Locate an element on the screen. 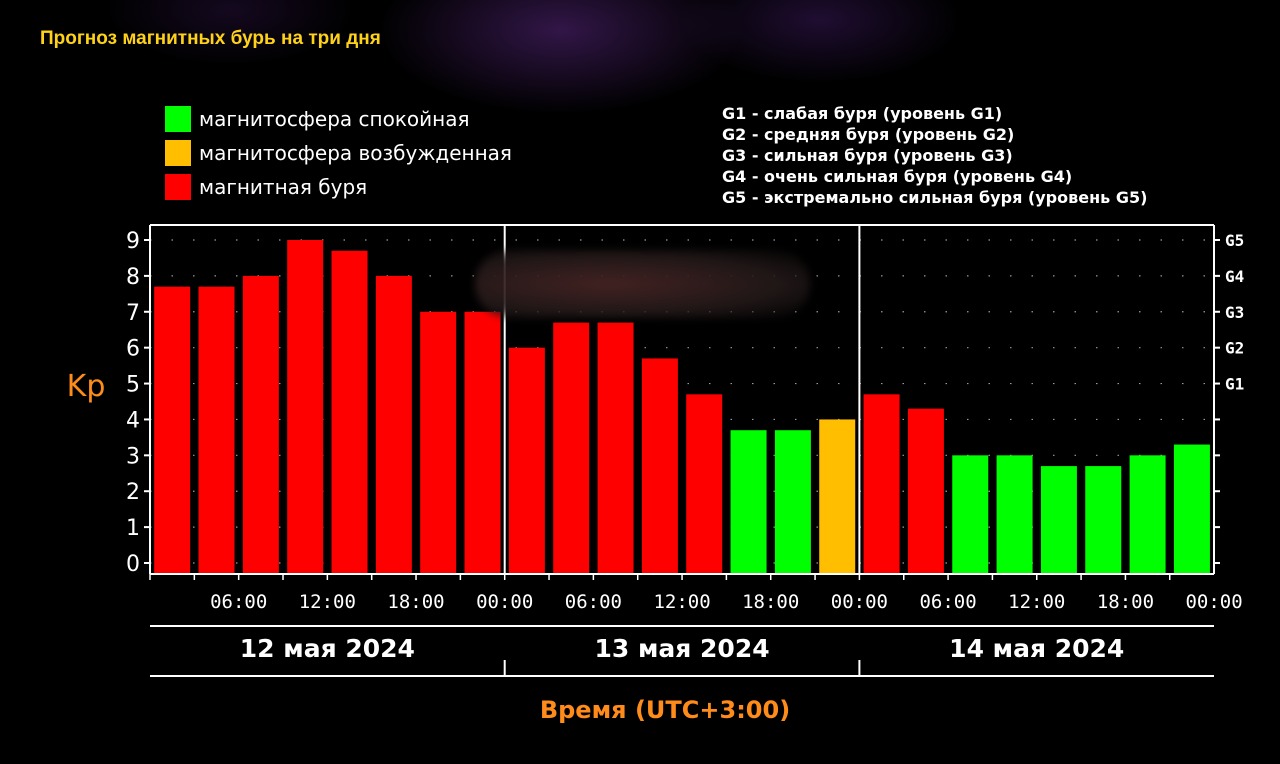 The image size is (1280, 764). y-tick-label: 3 is located at coordinates (133, 456).